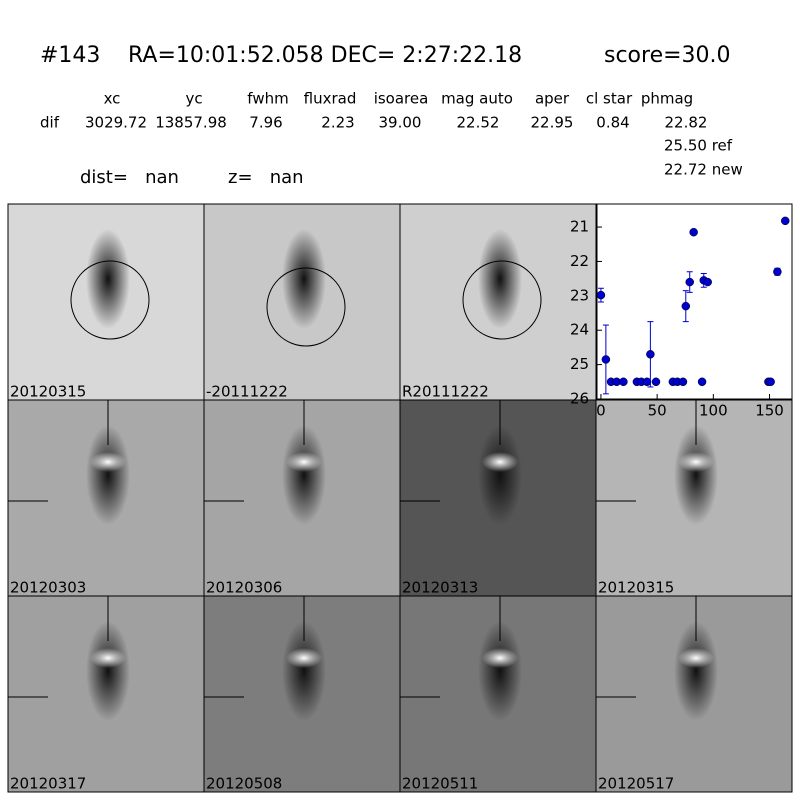 This screenshot has height=804, width=800. Describe the element at coordinates (694, 301) in the screenshot. I see `plot-area` at that location.